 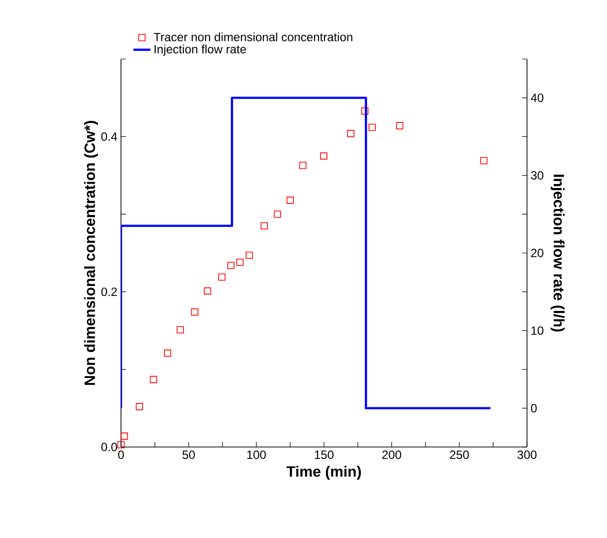 I want to click on y-tick-label: 0.4, so click(x=109, y=136).